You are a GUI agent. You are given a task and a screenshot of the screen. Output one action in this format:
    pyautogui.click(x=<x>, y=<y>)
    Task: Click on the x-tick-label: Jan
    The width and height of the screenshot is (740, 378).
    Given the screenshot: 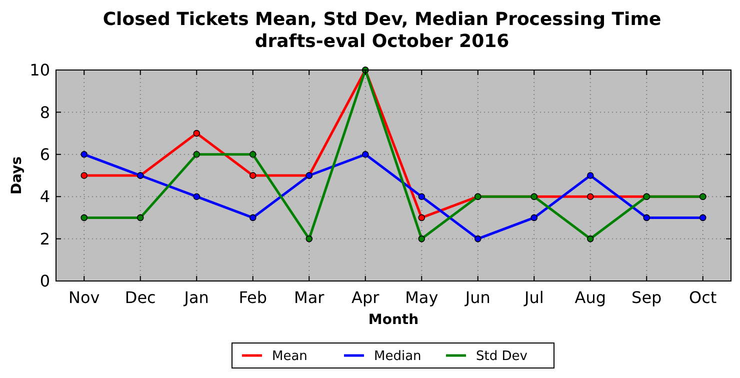 What is the action you would take?
    pyautogui.click(x=196, y=297)
    